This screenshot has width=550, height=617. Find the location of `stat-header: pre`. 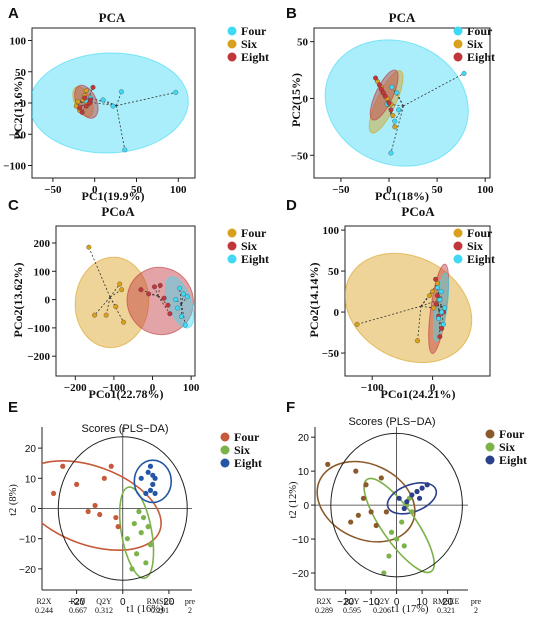

stat-header: pre is located at coordinates (190, 601).